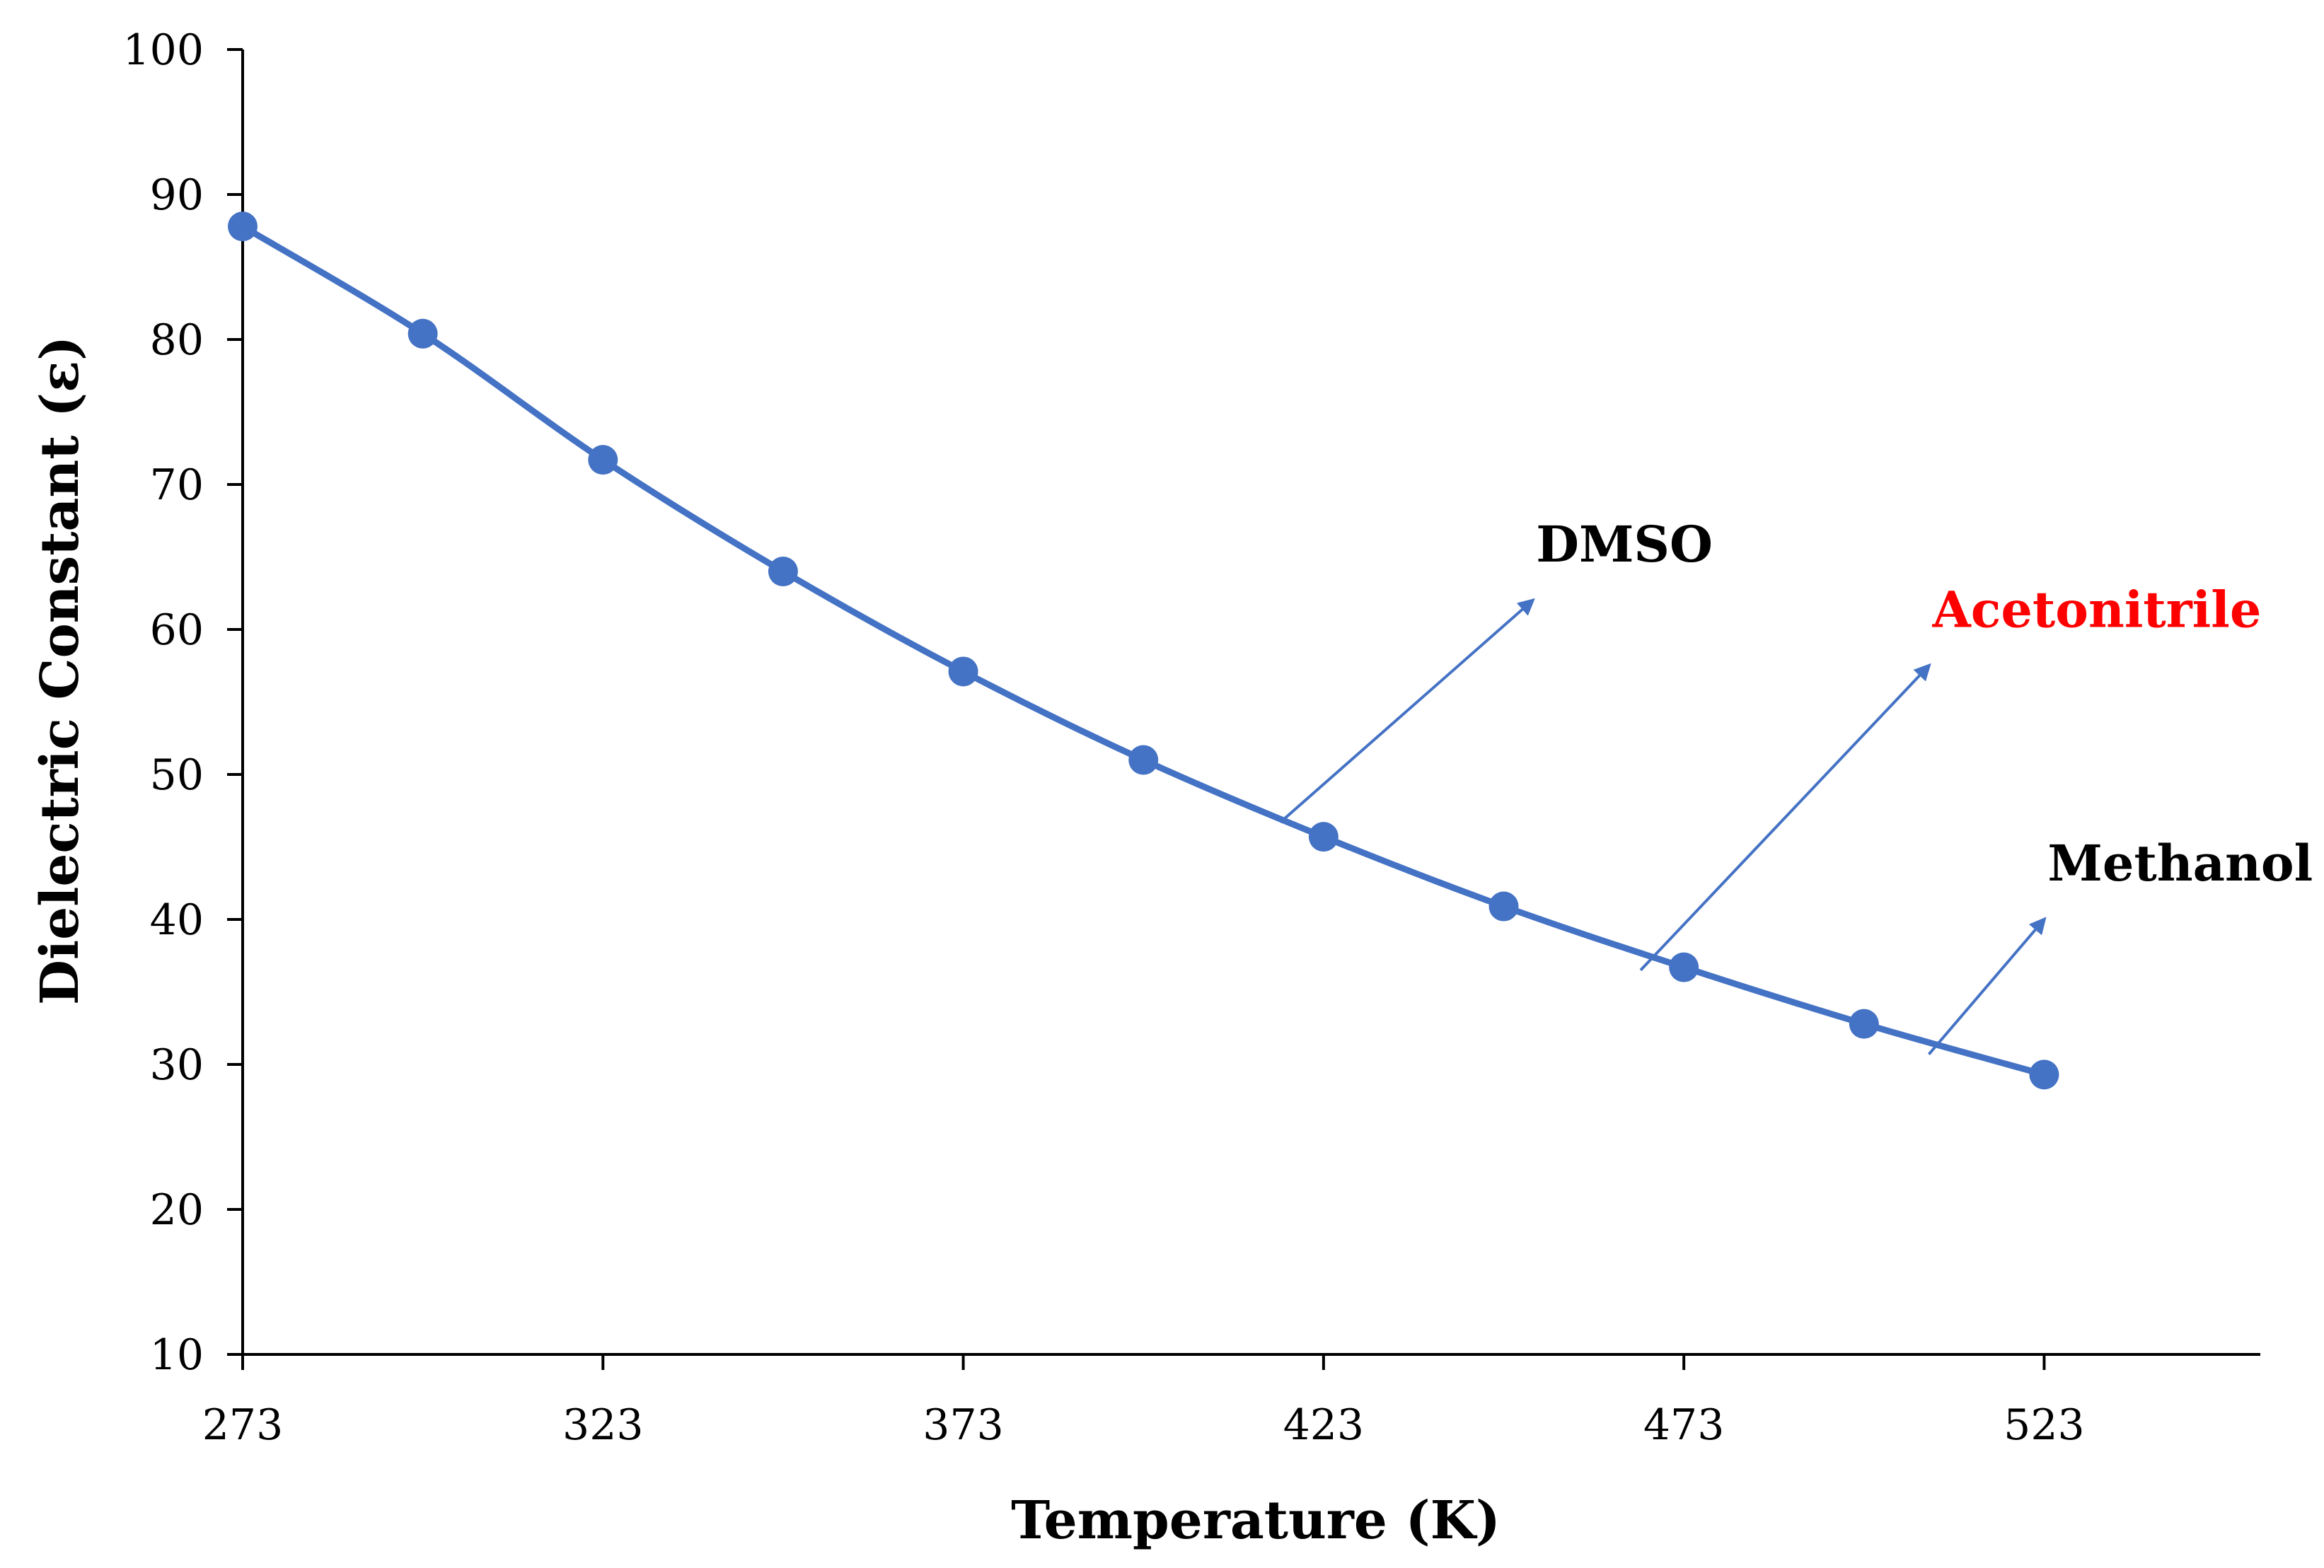  I want to click on x-tick-label: 373, so click(963, 1425).